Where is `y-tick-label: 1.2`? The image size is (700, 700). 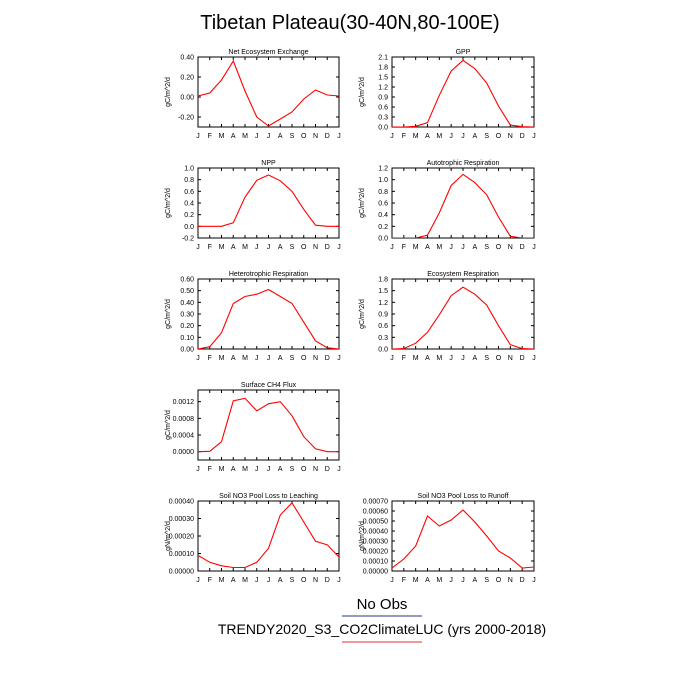 y-tick-label: 1.2 is located at coordinates (383, 169).